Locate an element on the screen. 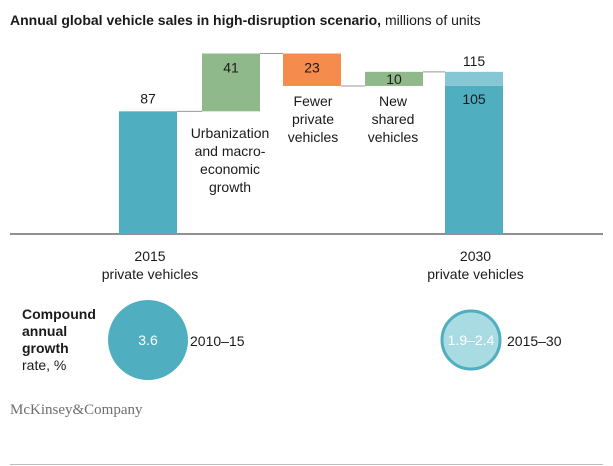  category-label-fewer-private: Fewer private vehicles is located at coordinates (313, 119).